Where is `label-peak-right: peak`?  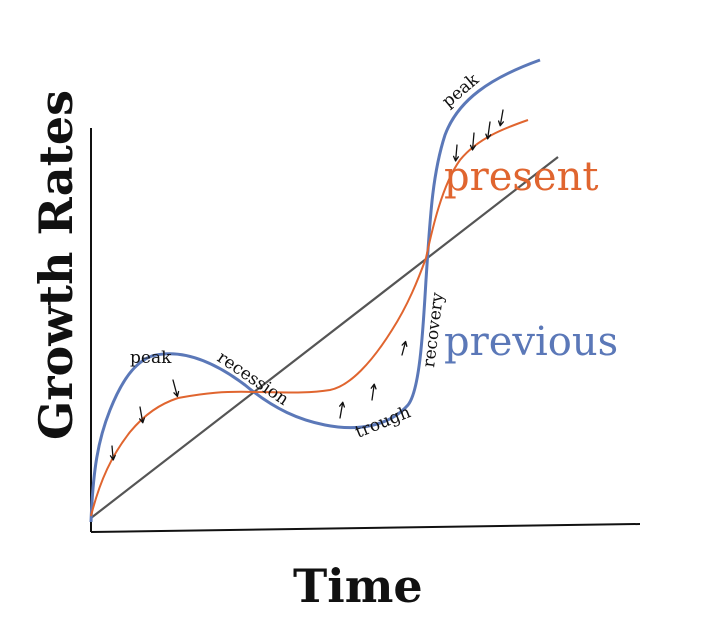 label-peak-right: peak is located at coordinates (460, 90).